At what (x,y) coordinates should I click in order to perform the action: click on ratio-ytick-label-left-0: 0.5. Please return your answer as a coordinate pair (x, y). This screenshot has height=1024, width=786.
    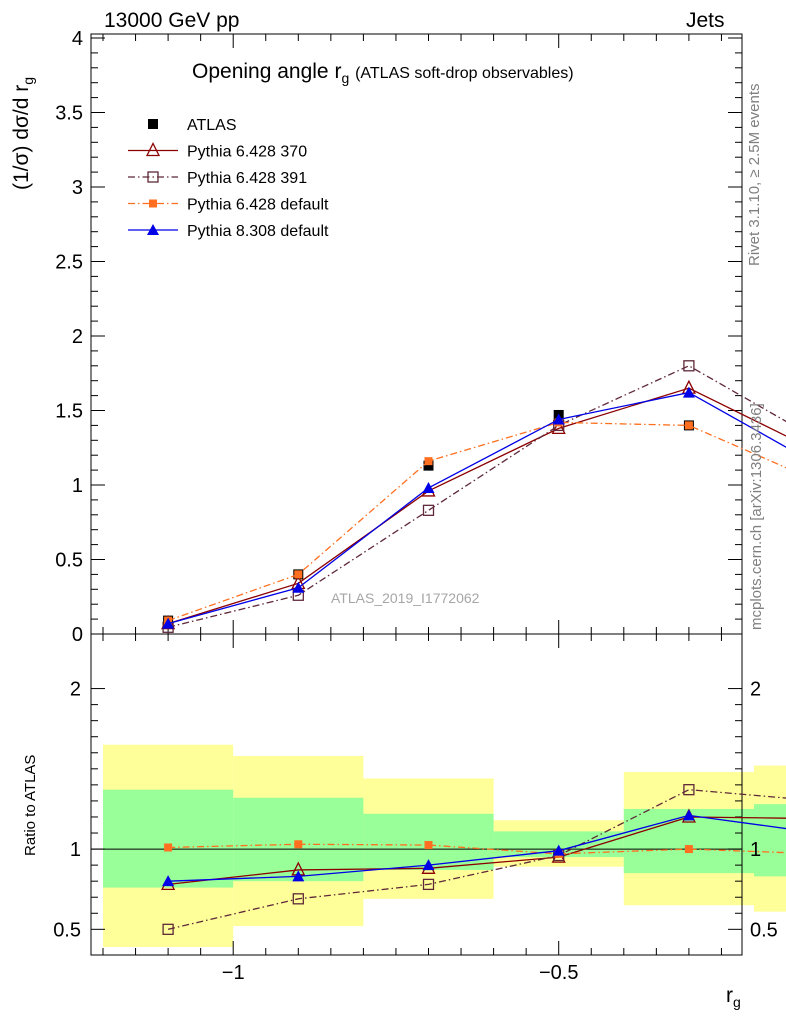
    Looking at the image, I should click on (67, 930).